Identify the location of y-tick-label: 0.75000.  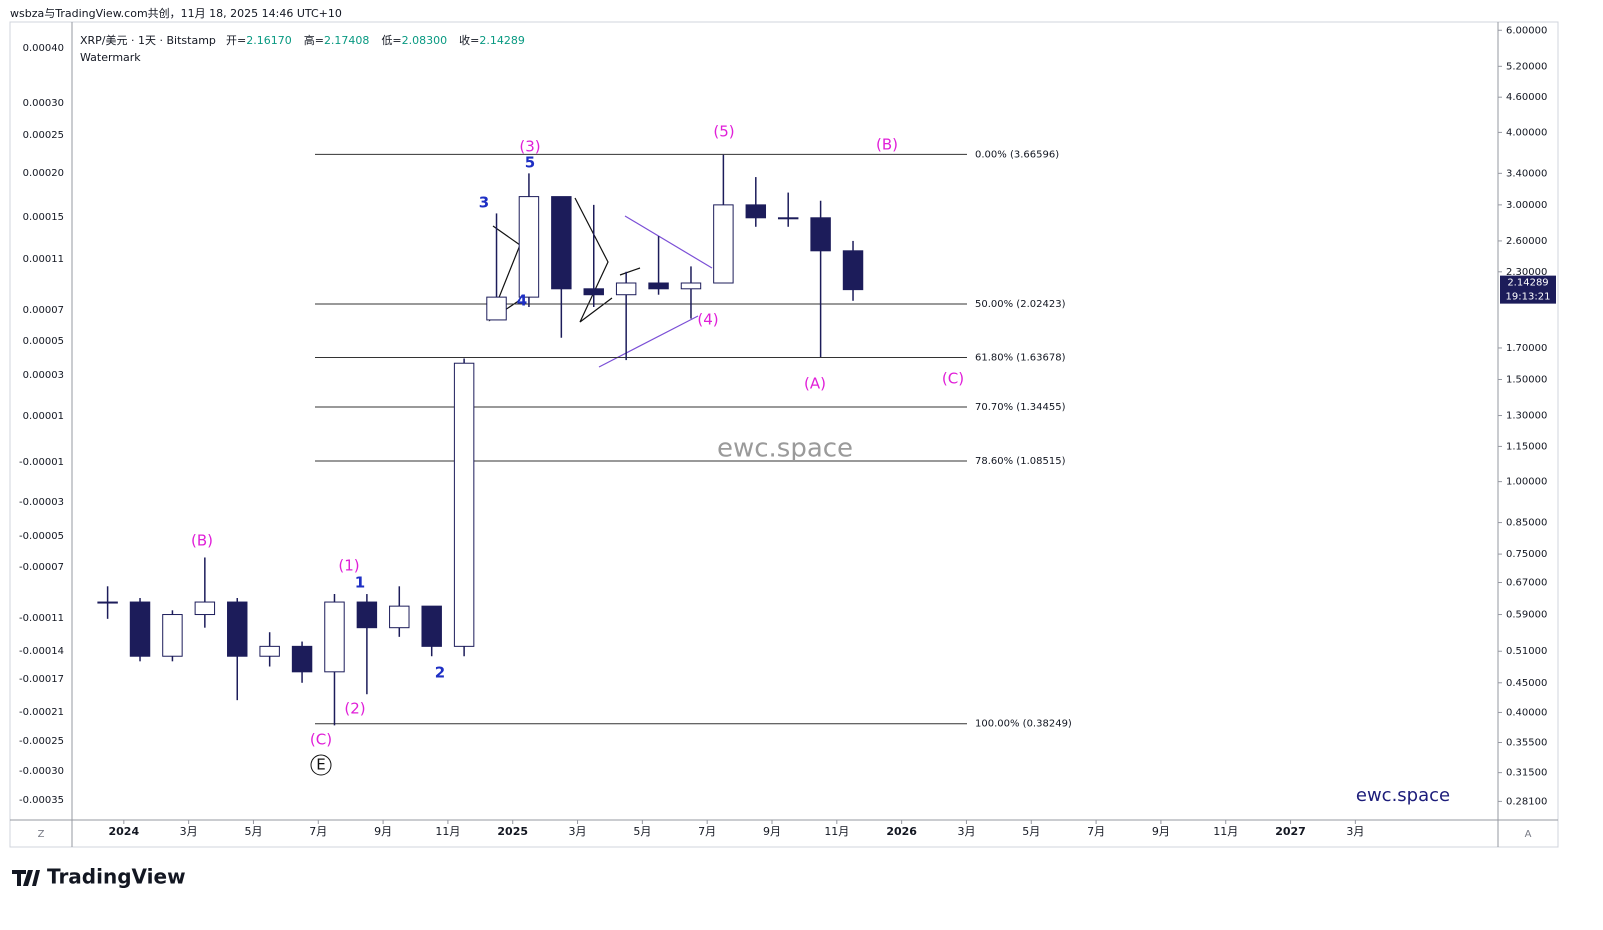
(1526, 554).